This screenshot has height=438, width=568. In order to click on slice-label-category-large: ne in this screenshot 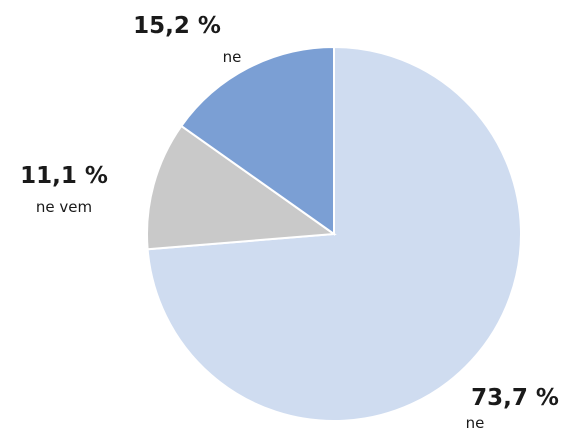, I will do `click(475, 423)`.